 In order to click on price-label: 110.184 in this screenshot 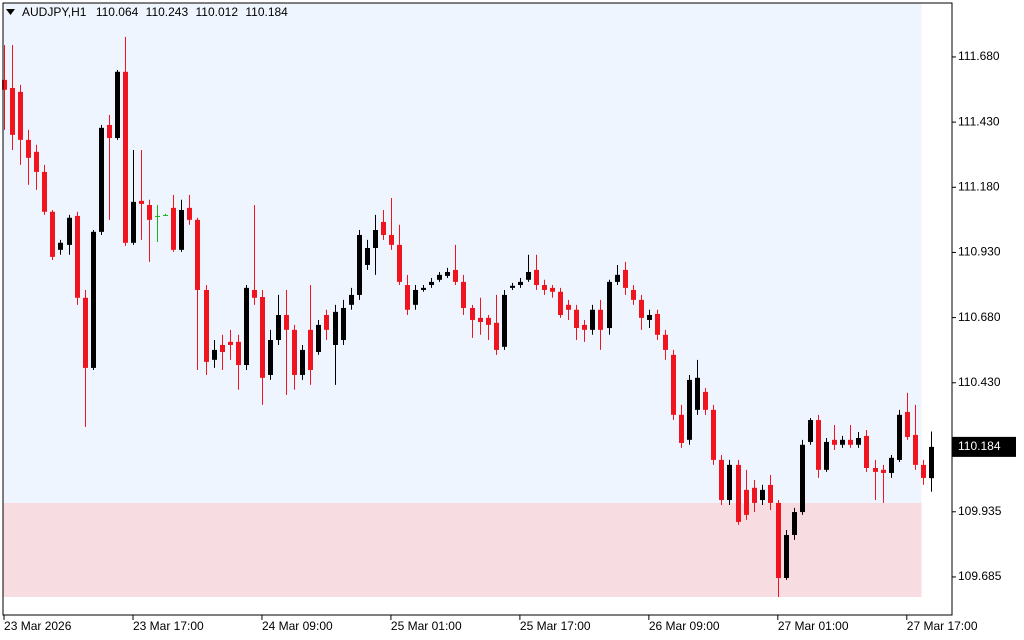, I will do `click(979, 446)`.